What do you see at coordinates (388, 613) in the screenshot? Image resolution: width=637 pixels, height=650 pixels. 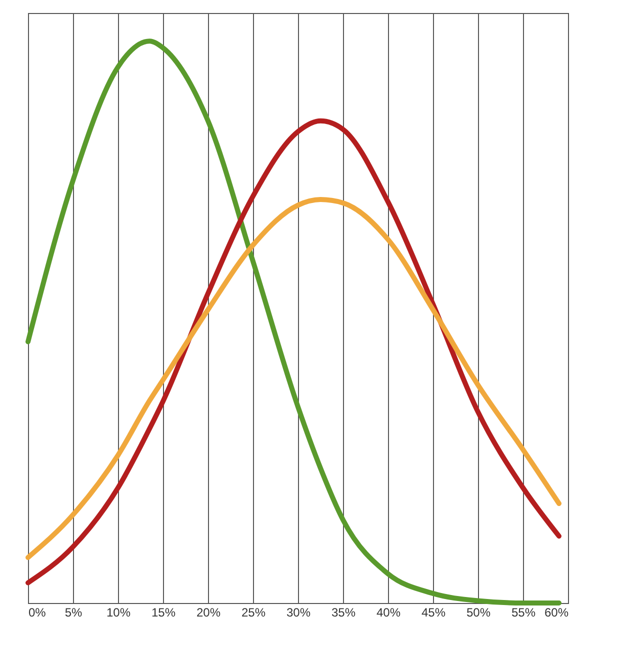 I see `x-tick-label: 40%` at bounding box center [388, 613].